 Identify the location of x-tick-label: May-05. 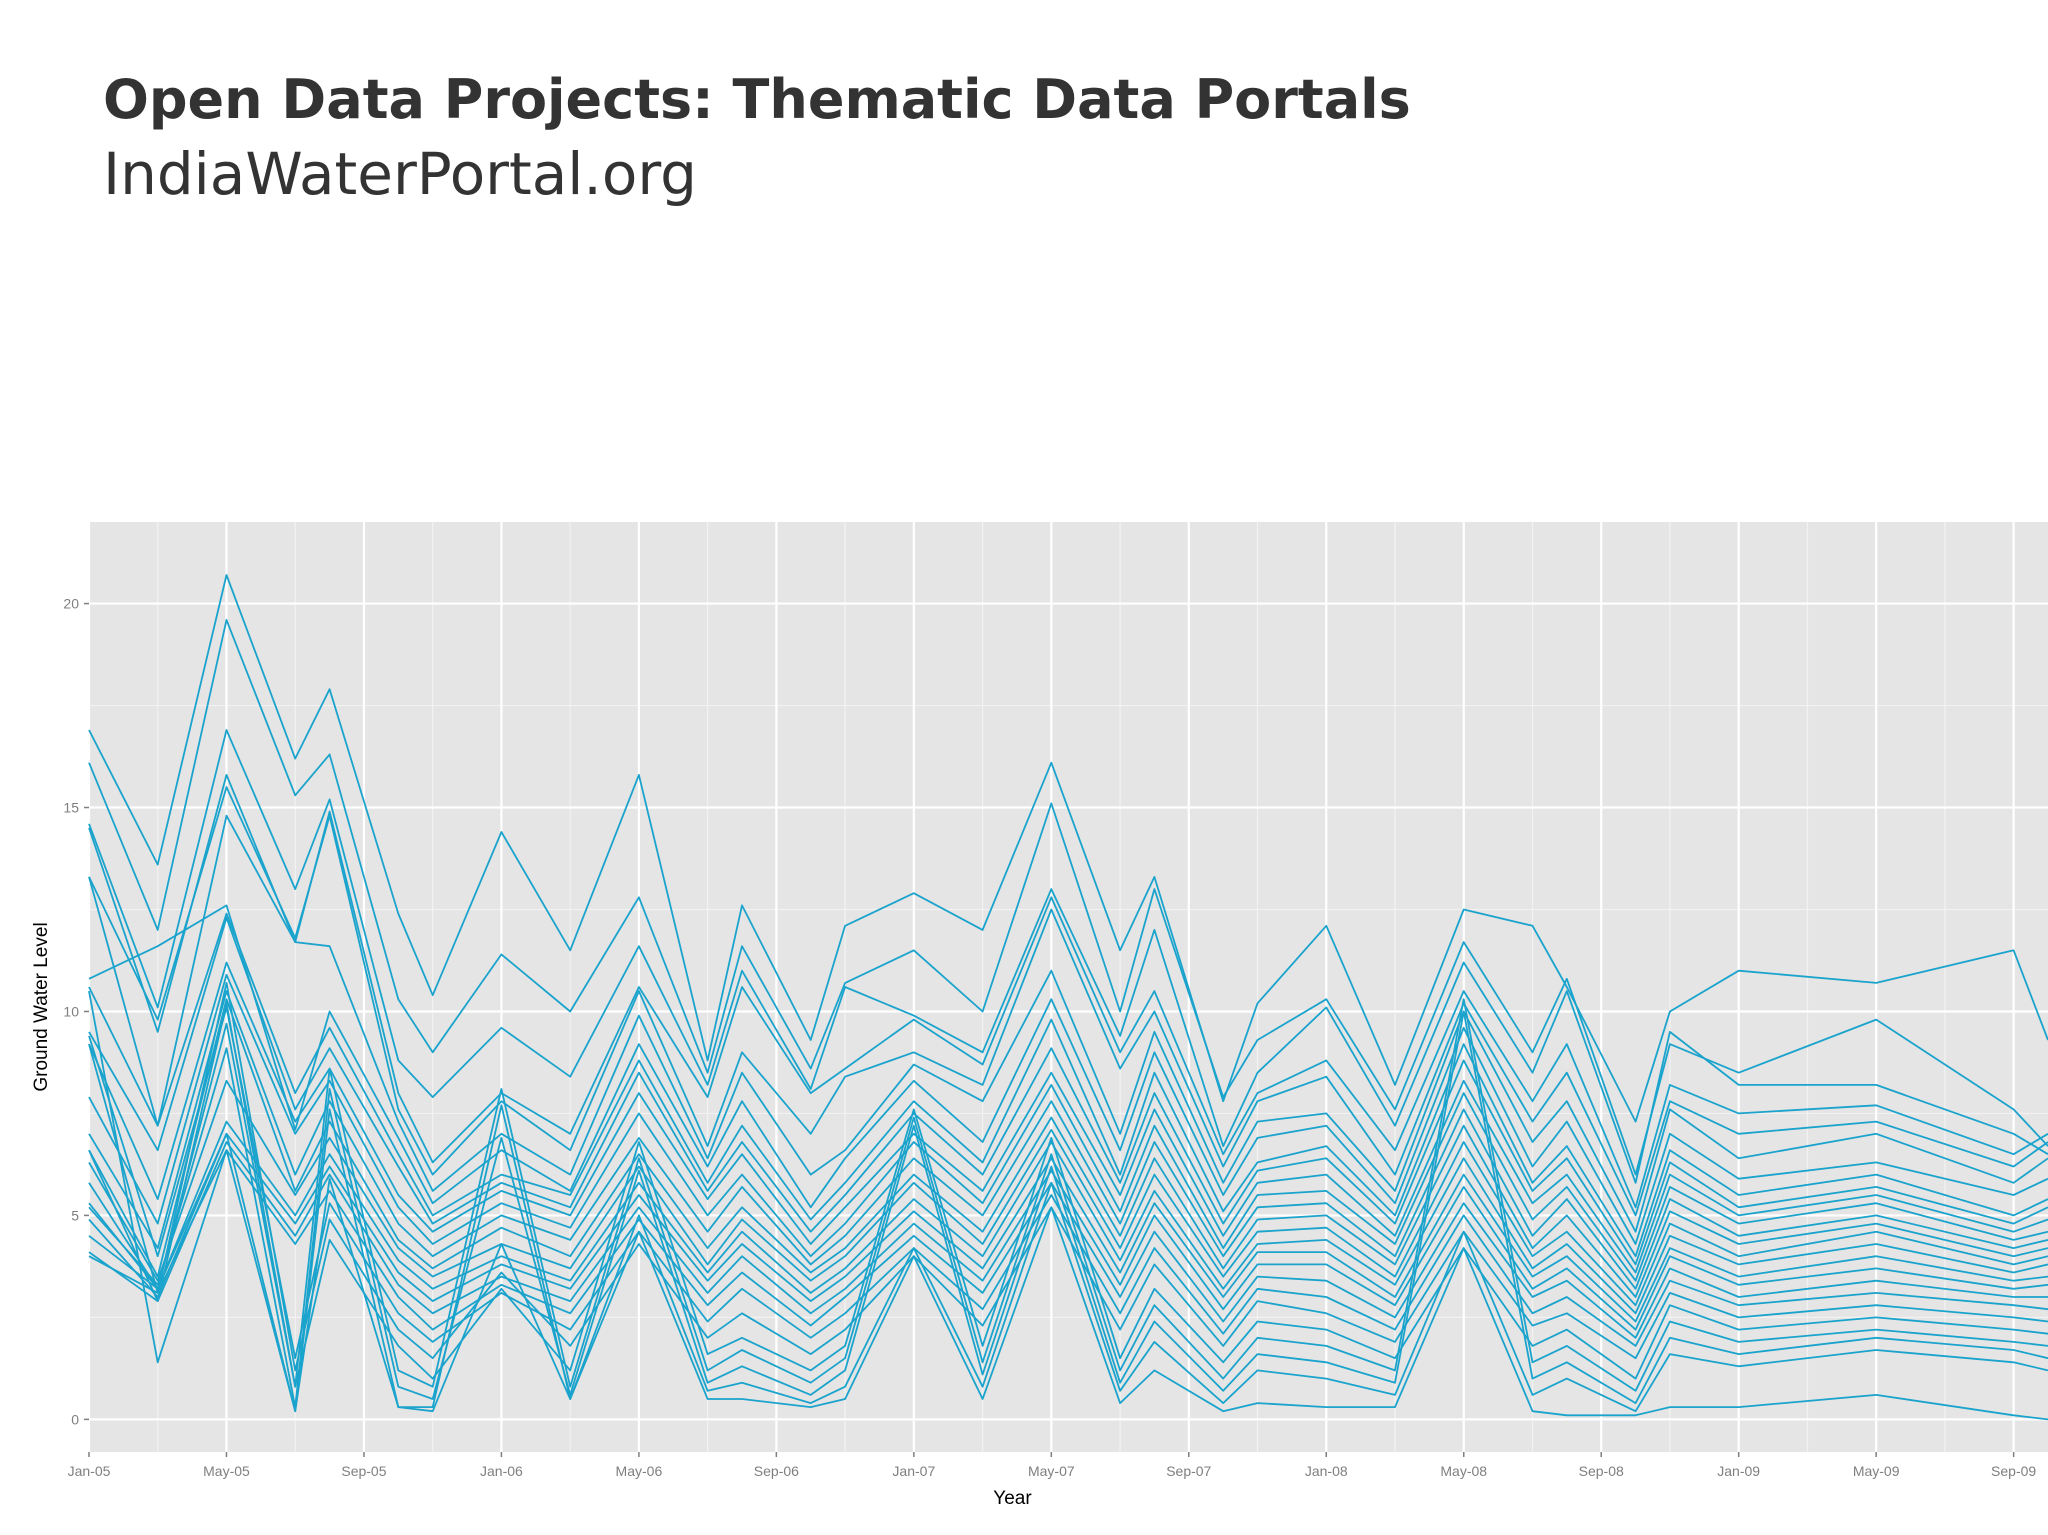
(226, 1471).